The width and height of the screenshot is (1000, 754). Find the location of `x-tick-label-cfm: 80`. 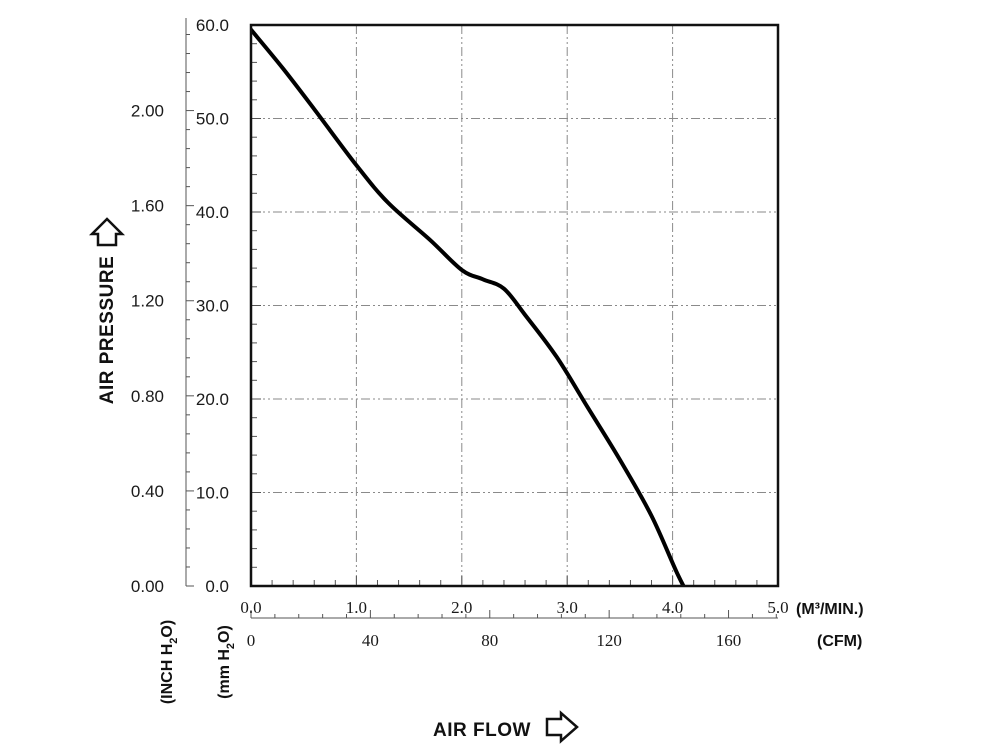

x-tick-label-cfm: 80 is located at coordinates (489, 640).